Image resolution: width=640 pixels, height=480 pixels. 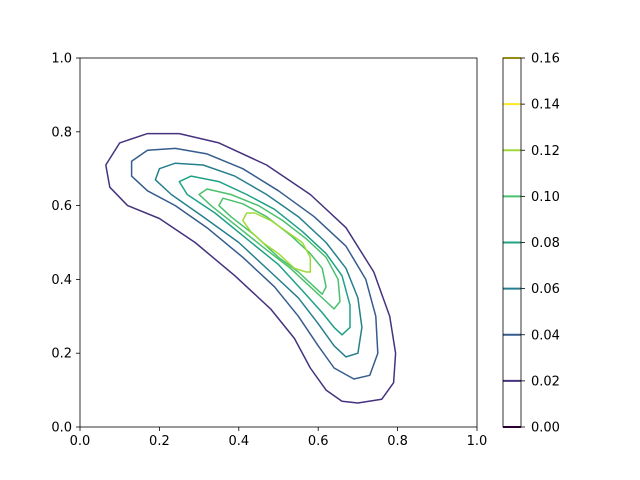 I want to click on colorbar-tick-label: 0.14, so click(x=545, y=105).